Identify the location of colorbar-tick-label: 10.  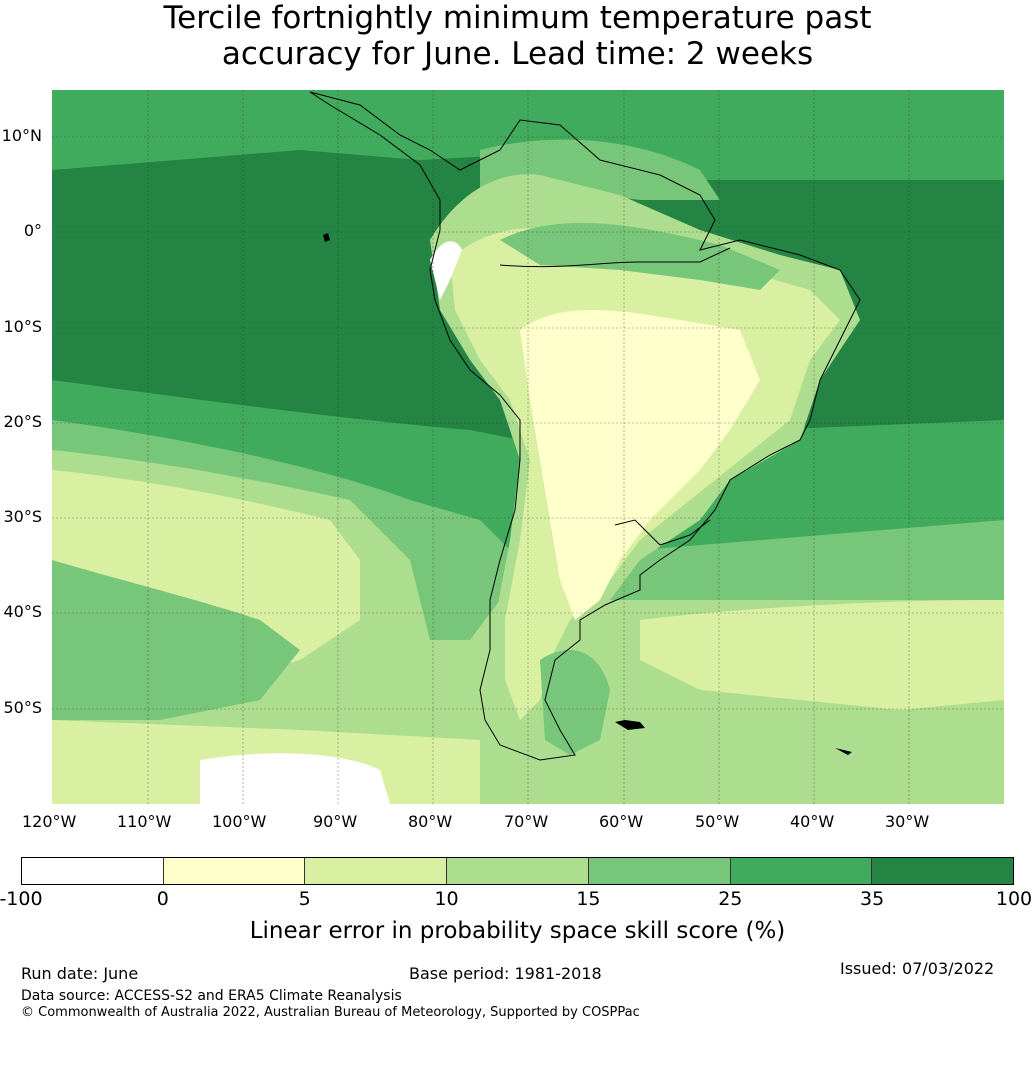
(446, 899).